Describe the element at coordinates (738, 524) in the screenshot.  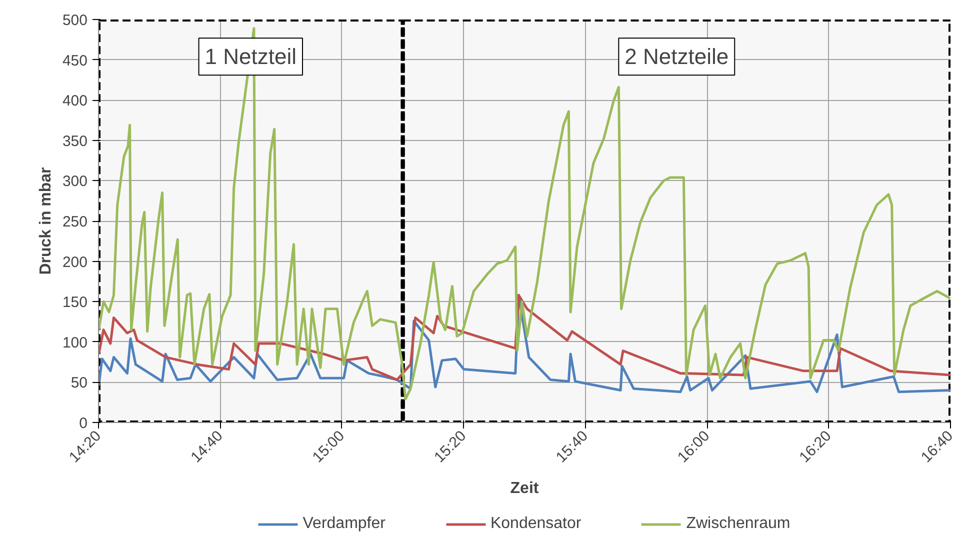
I see `legend-label: Zwischenraum` at that location.